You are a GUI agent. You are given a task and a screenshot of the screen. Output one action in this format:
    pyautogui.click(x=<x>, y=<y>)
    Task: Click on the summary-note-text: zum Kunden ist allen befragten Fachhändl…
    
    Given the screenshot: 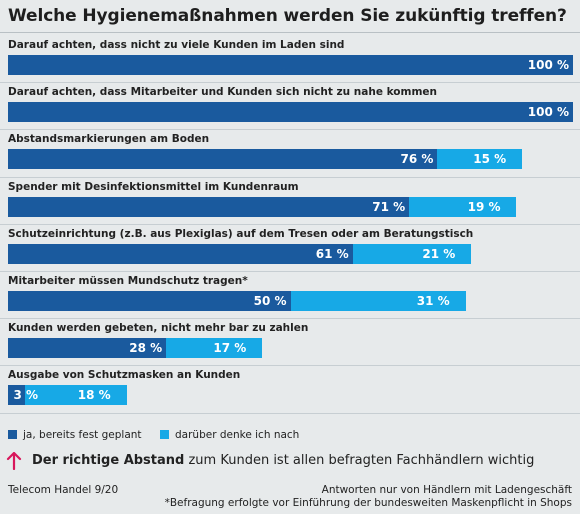 What is the action you would take?
    pyautogui.click(x=359, y=460)
    